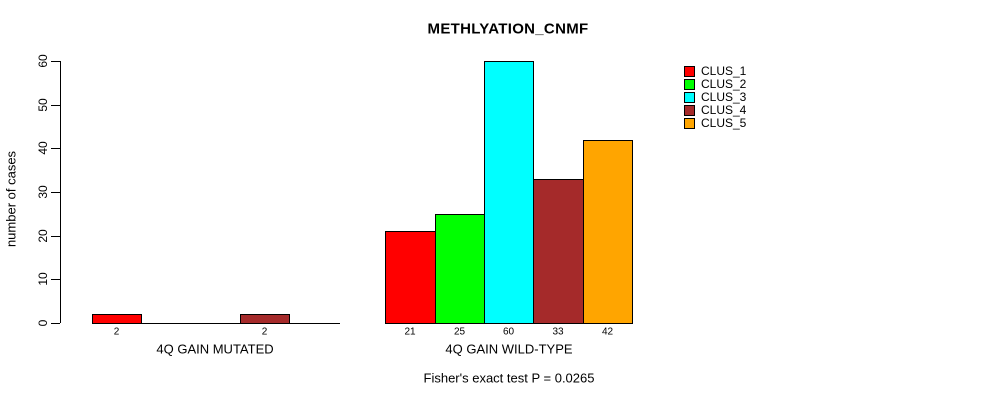  Describe the element at coordinates (558, 332) in the screenshot. I see `bar-value-label: 33` at that location.